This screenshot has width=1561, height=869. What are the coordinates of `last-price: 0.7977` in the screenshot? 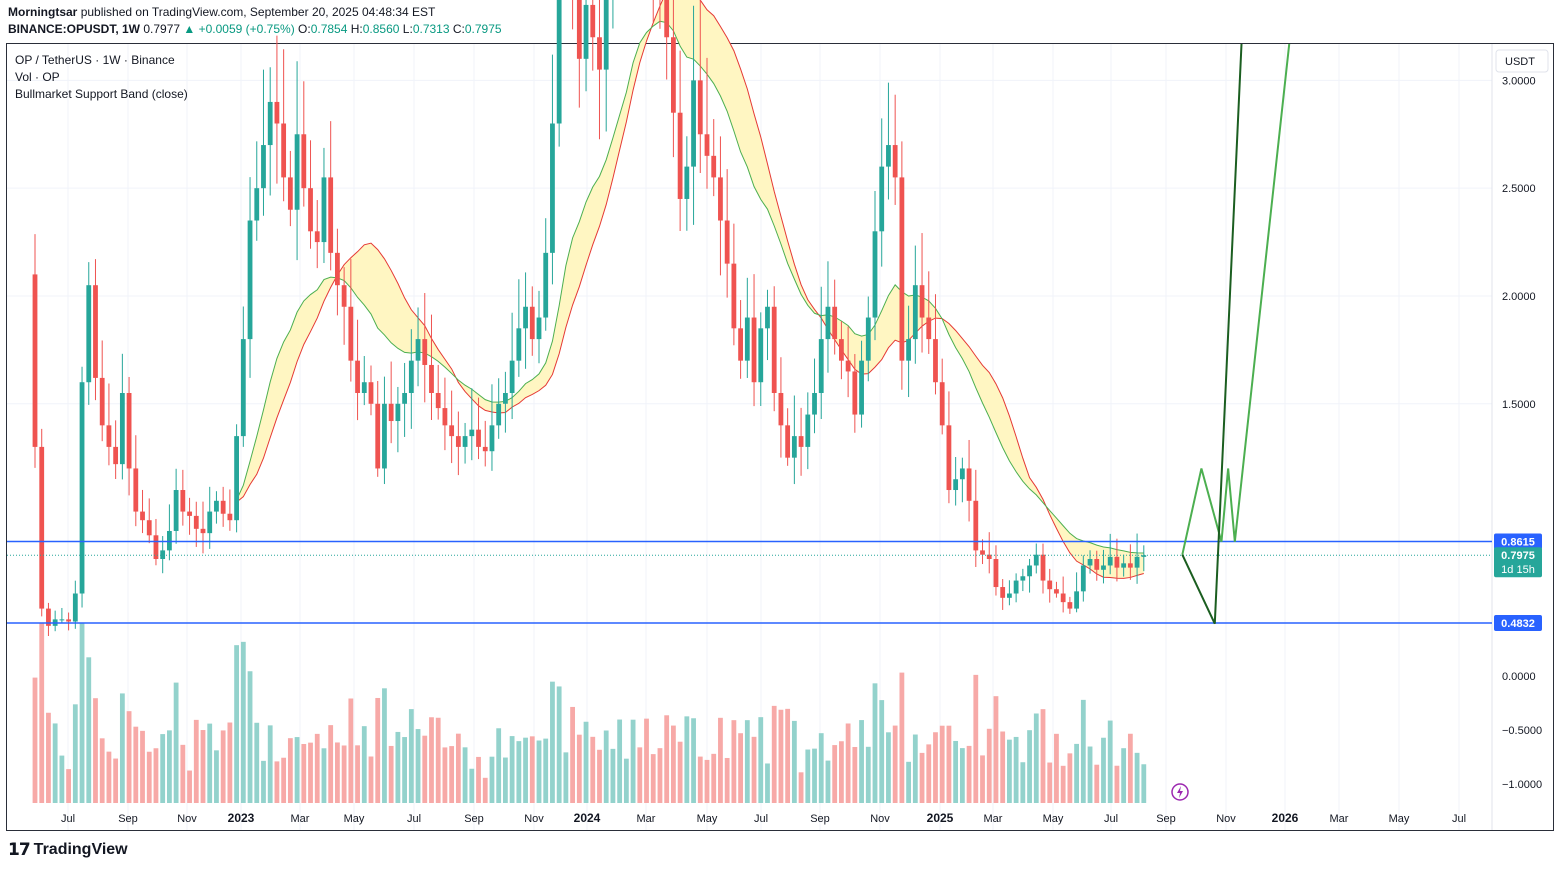 It's located at (162, 29).